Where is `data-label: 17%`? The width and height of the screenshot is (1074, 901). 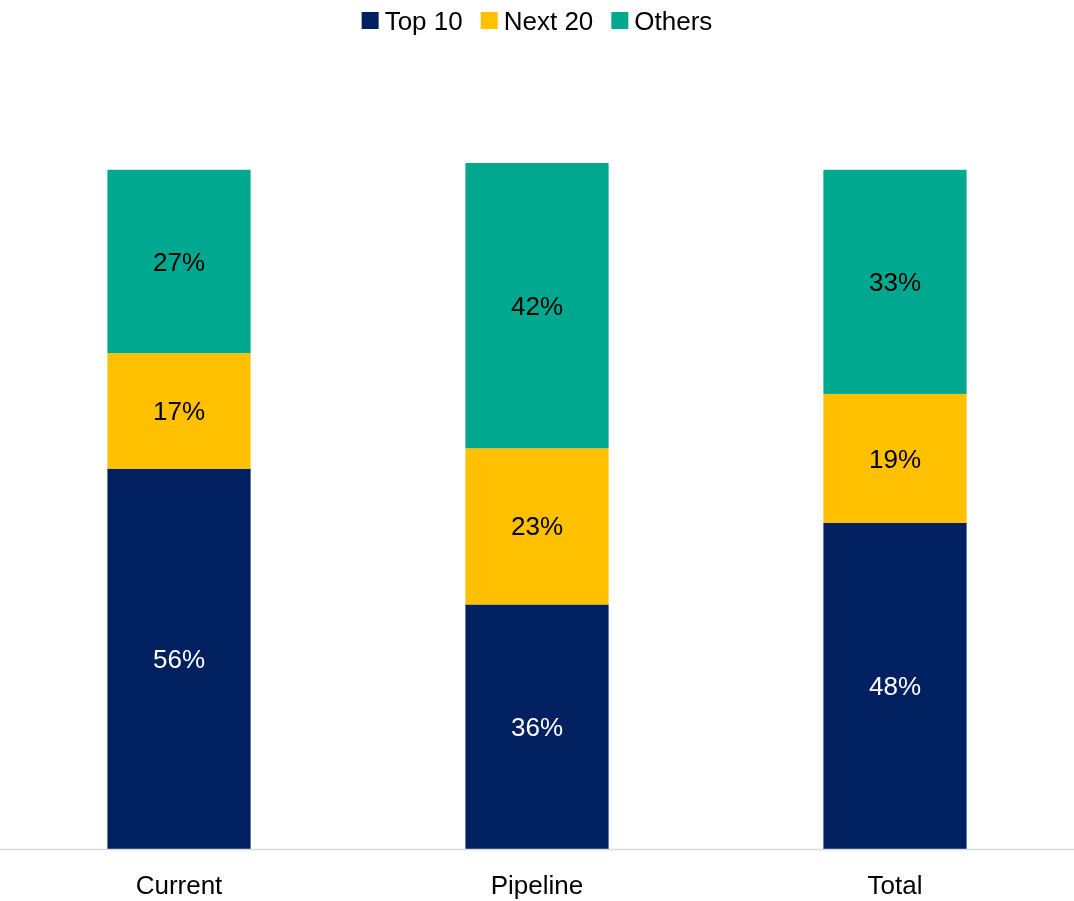
data-label: 17% is located at coordinates (179, 411).